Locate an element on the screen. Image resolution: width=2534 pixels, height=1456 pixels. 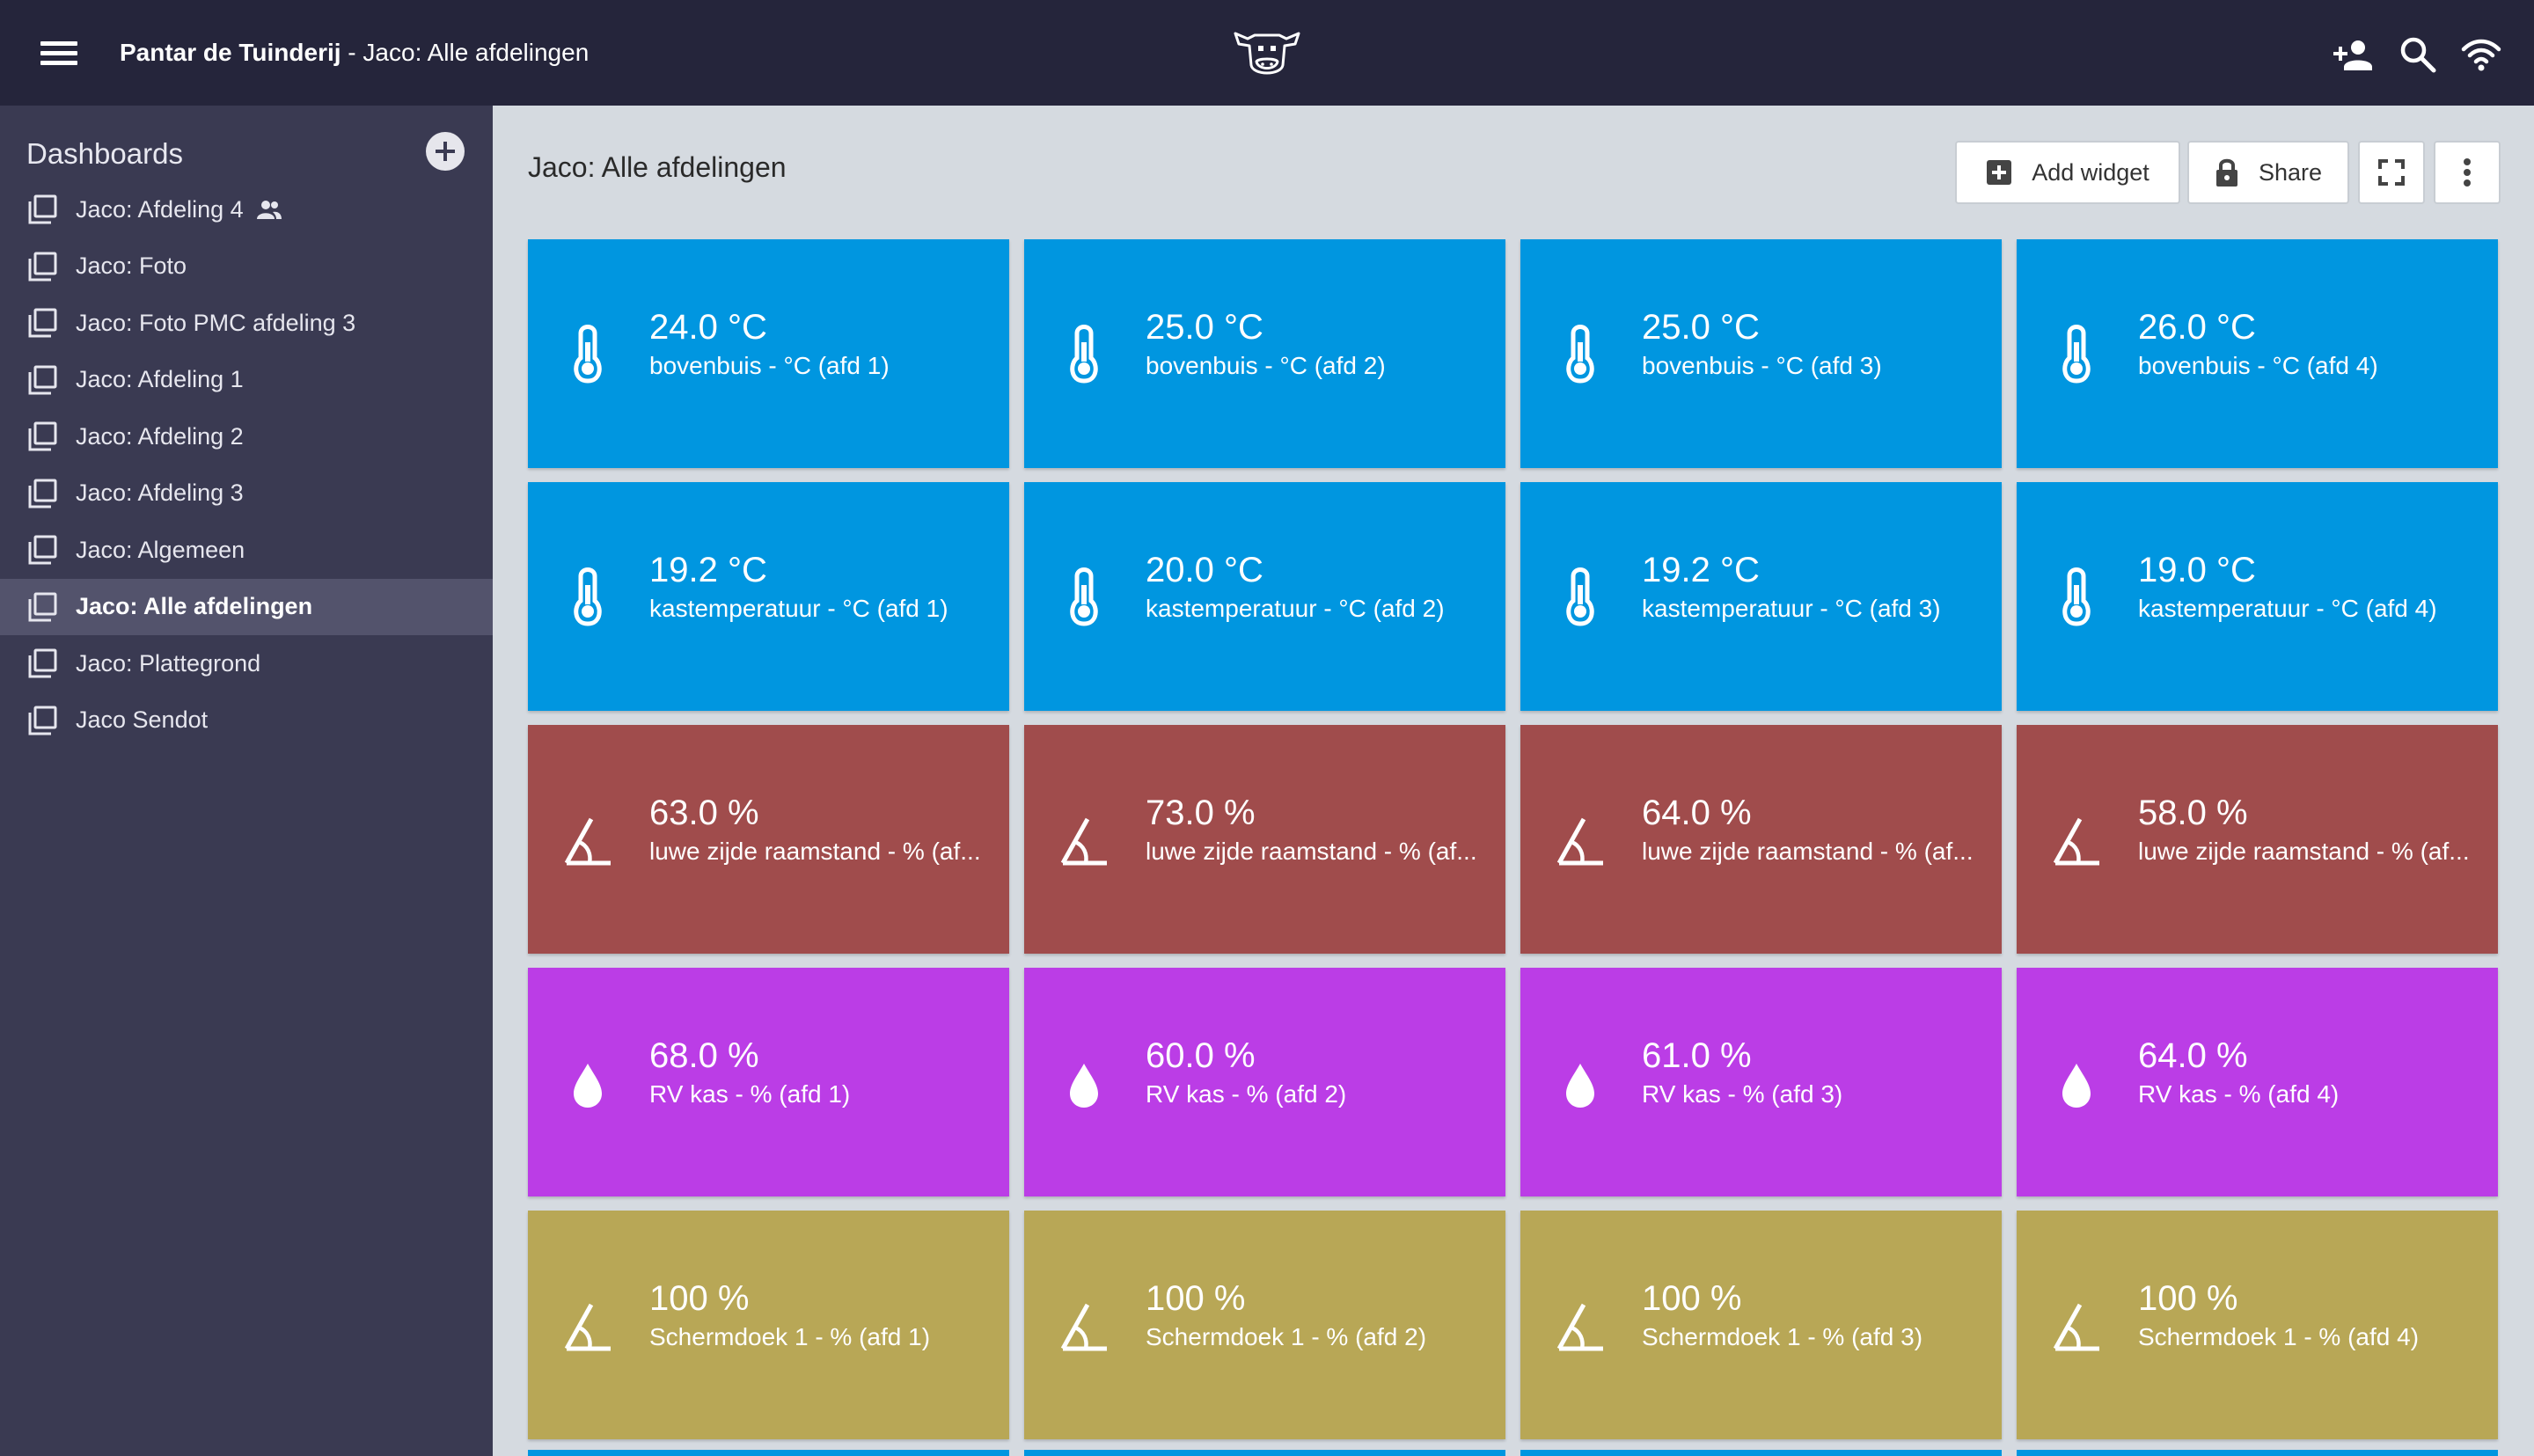
more-vert-icon is located at coordinates (2467, 172).